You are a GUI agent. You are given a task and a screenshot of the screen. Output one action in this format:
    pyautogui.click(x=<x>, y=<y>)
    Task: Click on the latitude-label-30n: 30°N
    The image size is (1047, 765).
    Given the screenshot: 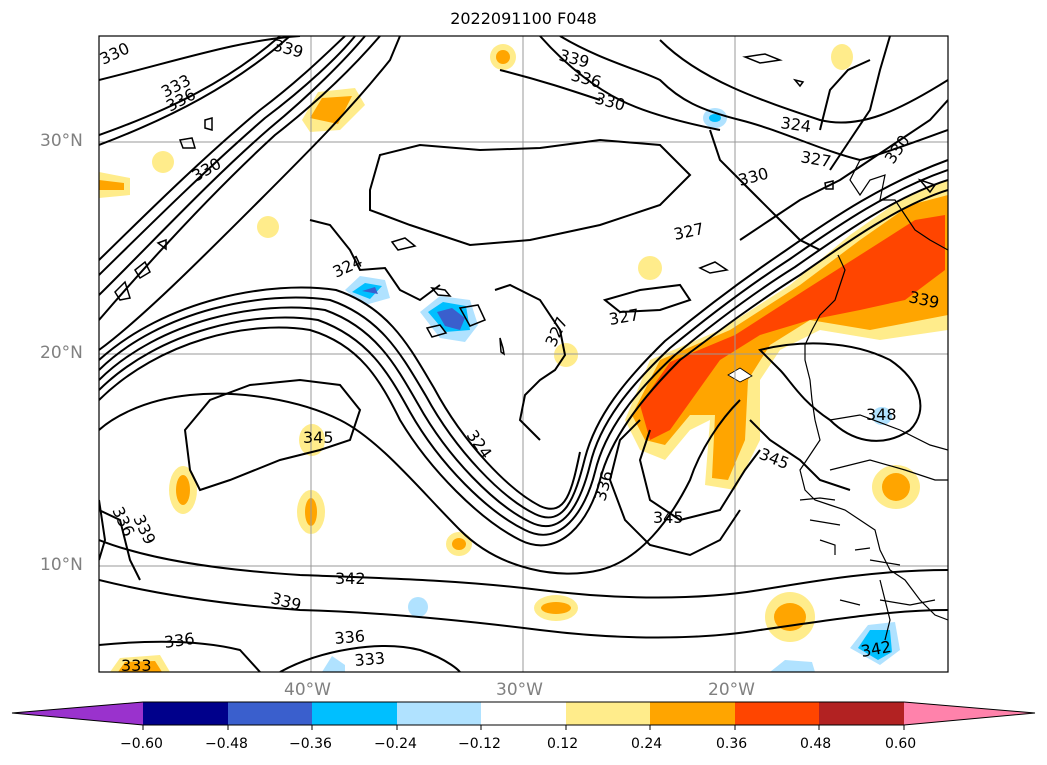 What is the action you would take?
    pyautogui.click(x=61, y=141)
    